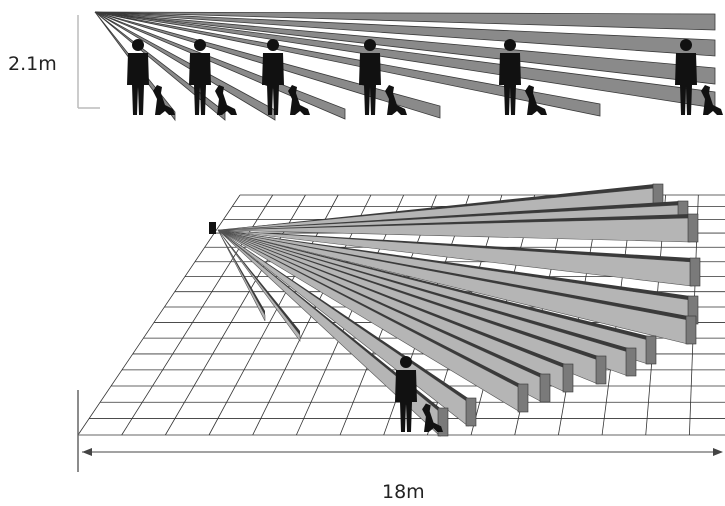 This screenshot has height=506, width=725. What do you see at coordinates (87, 452) in the screenshot?
I see `range-arrow-start` at bounding box center [87, 452].